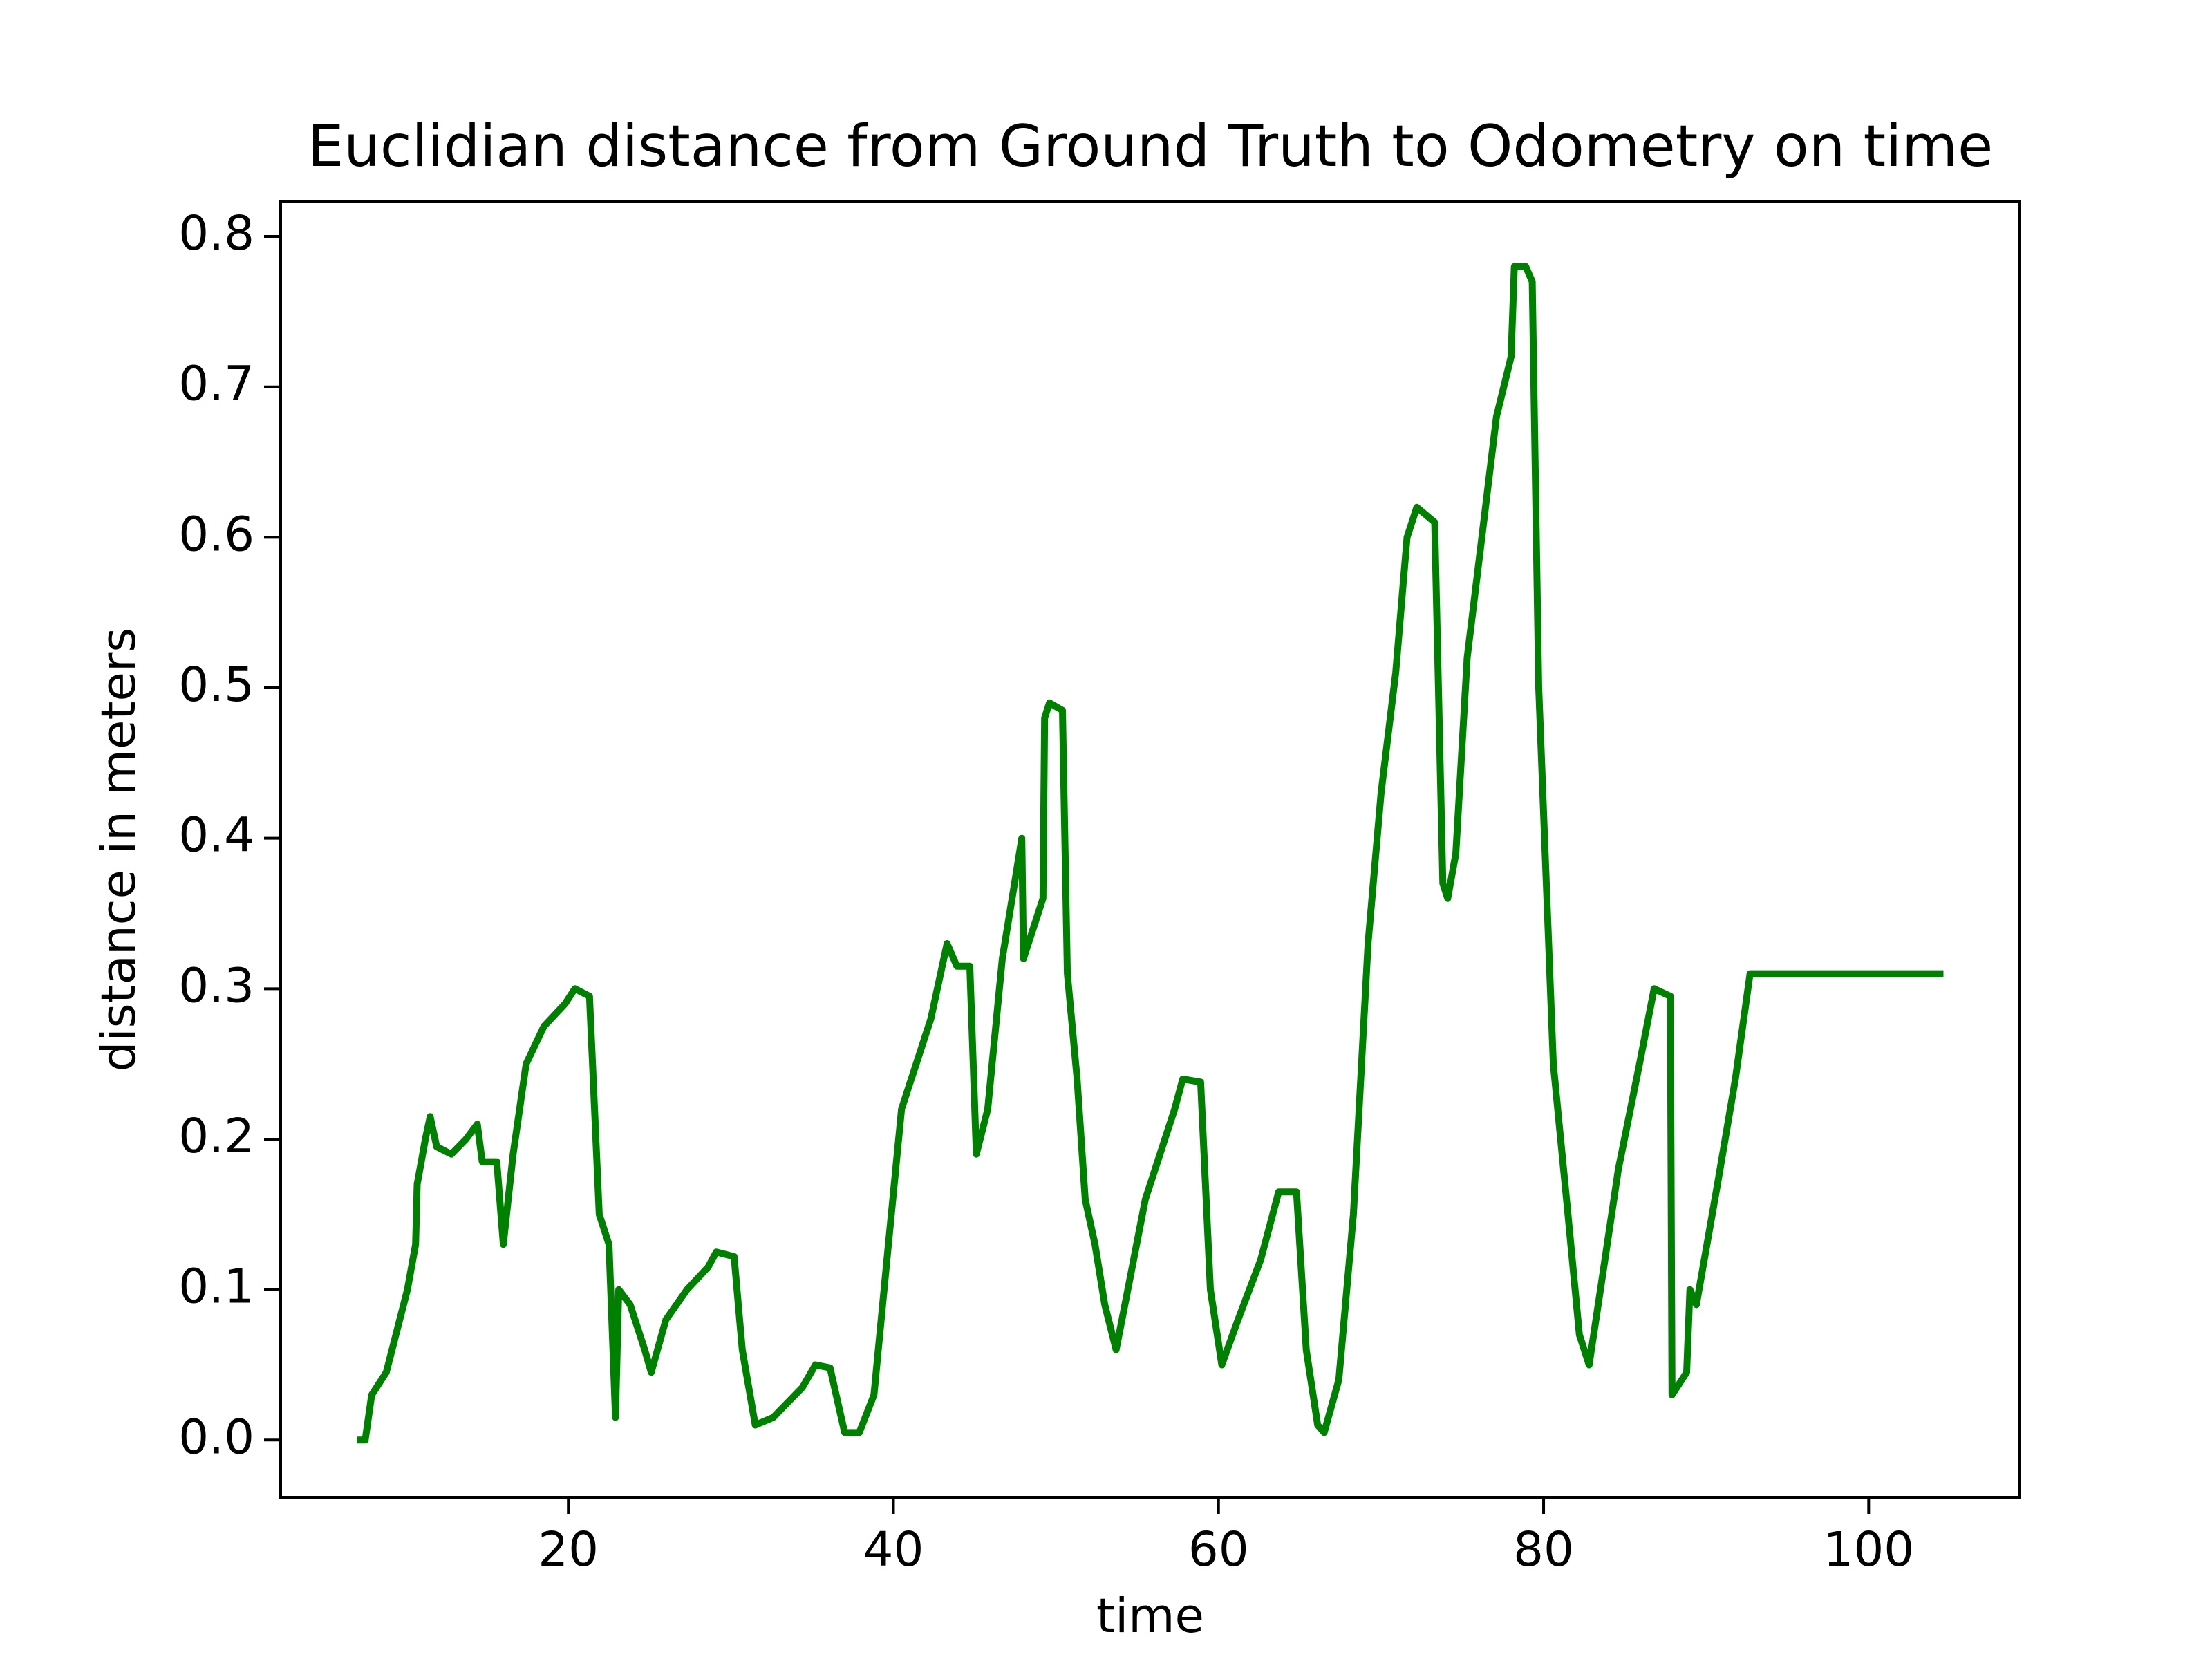 The width and height of the screenshot is (2212, 1659). I want to click on y-tick-label: 0.6, so click(216, 534).